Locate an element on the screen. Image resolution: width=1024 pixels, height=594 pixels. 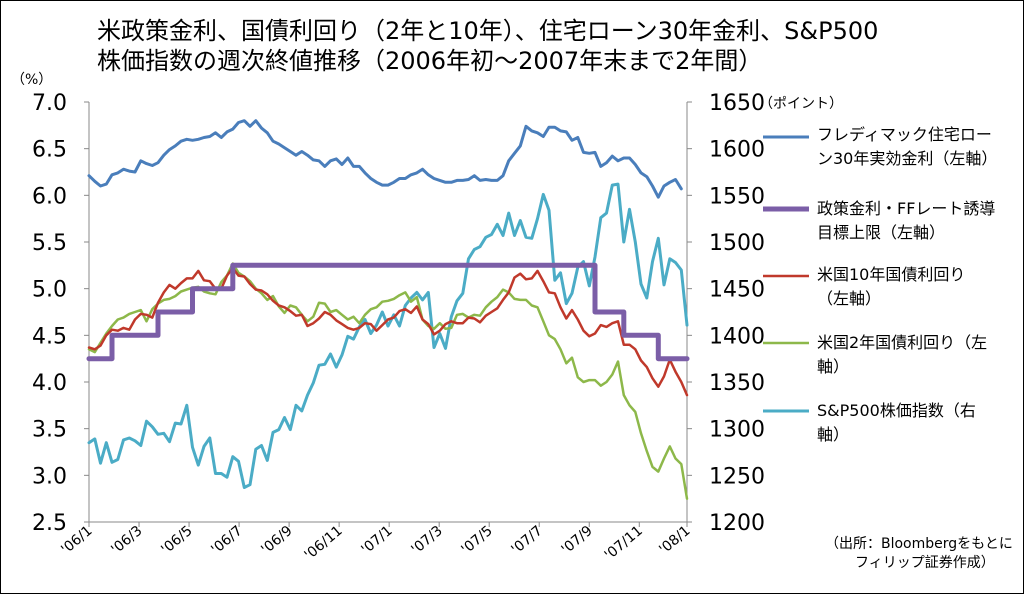
source-note: （出所：Bloombergをもとに フィリップ証券作成） is located at coordinates (919, 554).